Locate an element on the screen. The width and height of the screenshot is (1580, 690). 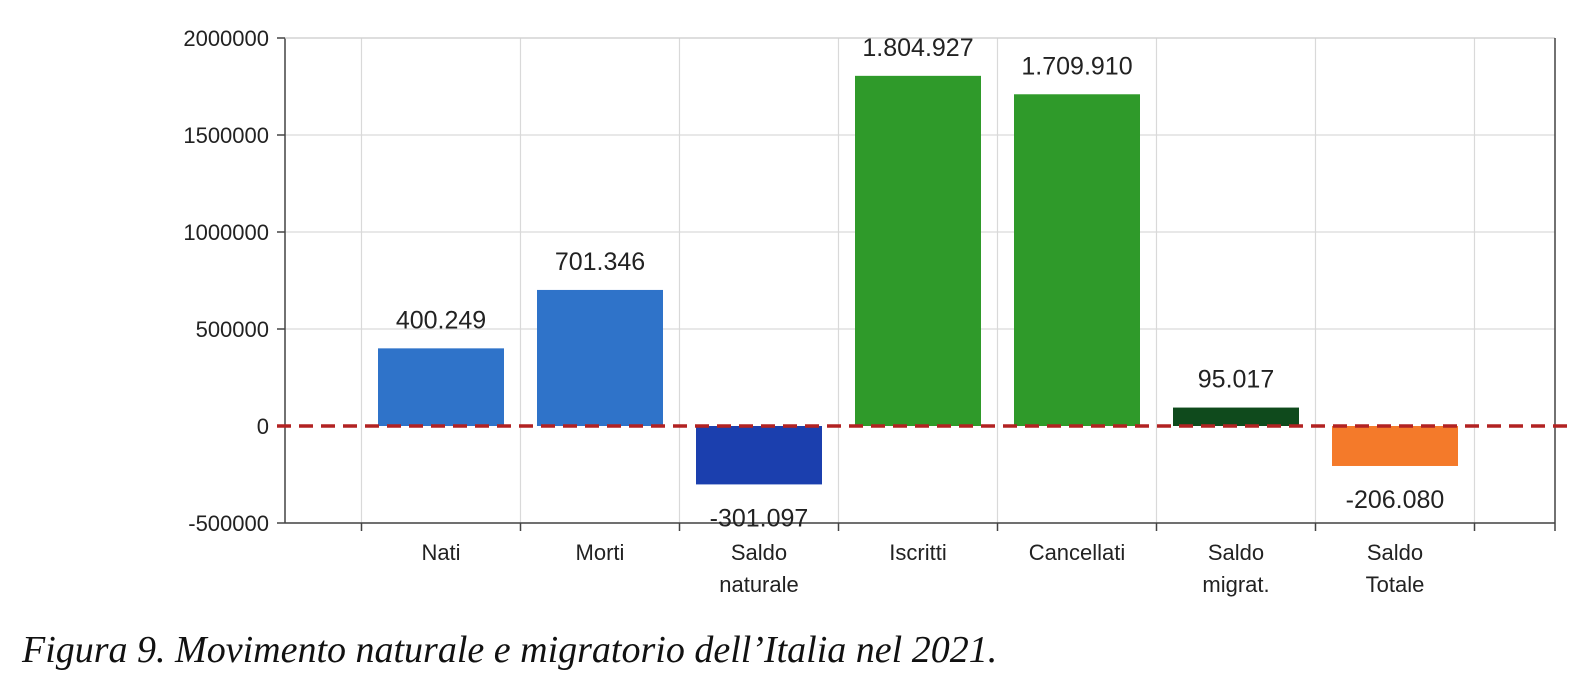
x-tick-label: Nati is located at coordinates (440, 552).